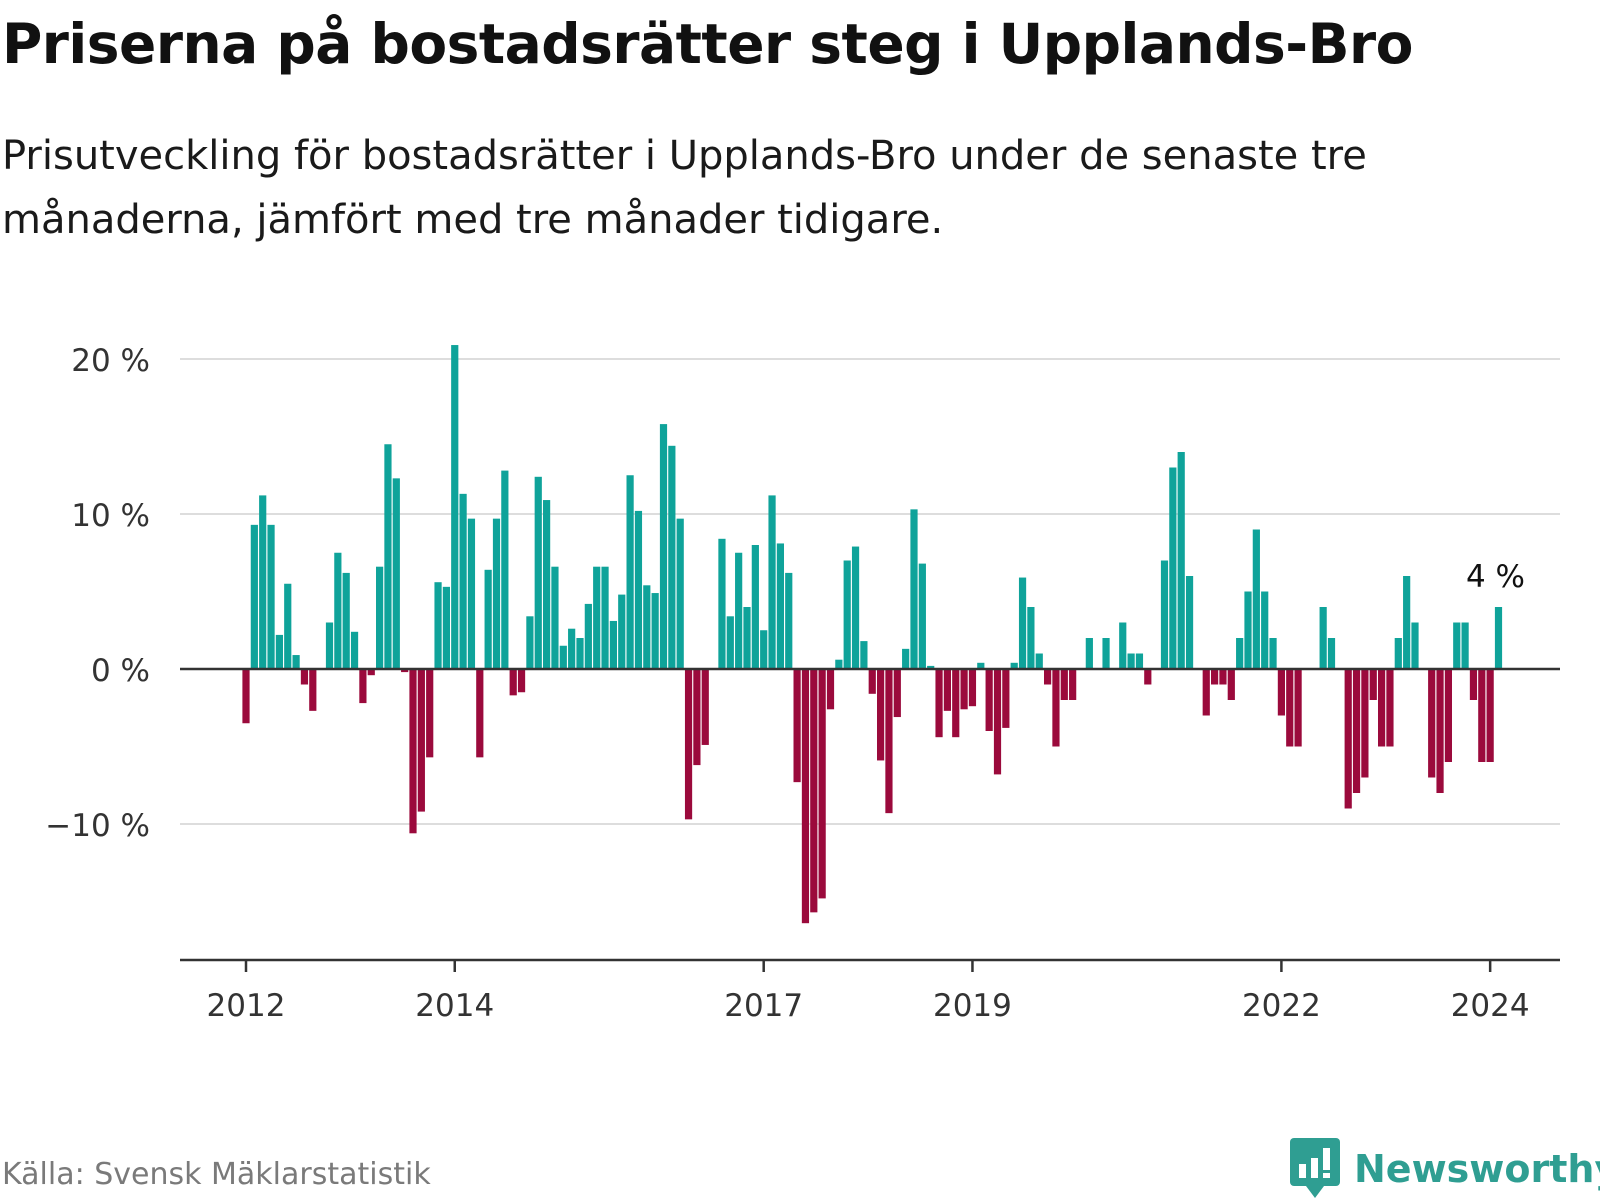 Image resolution: width=1600 pixels, height=1200 pixels. What do you see at coordinates (1490, 1006) in the screenshot?
I see `x-tick-label: 2024` at bounding box center [1490, 1006].